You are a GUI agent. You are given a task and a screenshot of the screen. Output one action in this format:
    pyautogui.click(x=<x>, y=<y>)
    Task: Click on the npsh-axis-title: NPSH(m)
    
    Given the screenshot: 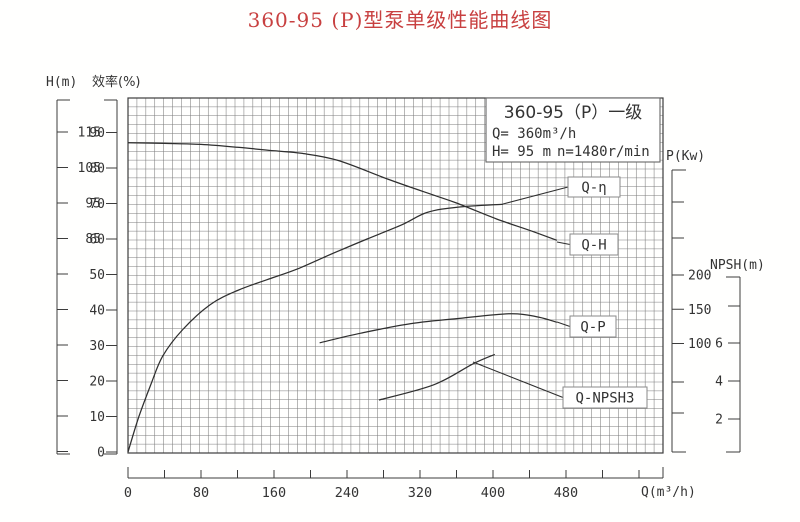 What is the action you would take?
    pyautogui.click(x=737, y=265)
    